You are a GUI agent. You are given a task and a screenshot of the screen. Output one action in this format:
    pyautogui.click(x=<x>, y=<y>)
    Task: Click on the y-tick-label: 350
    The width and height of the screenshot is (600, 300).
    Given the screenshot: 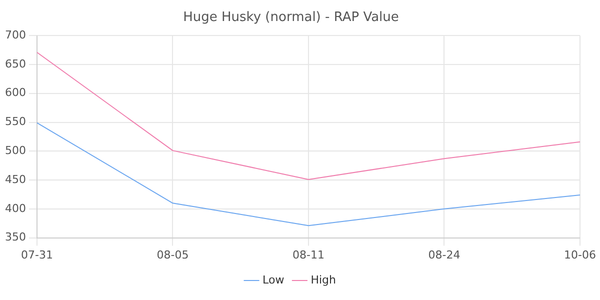 What is the action you would take?
    pyautogui.click(x=15, y=237)
    